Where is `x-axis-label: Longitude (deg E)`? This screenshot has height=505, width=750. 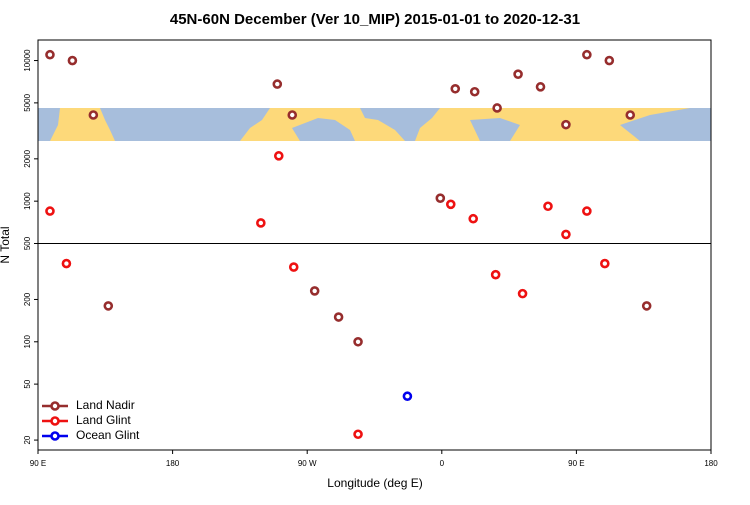 x-axis-label: Longitude (deg E) is located at coordinates (374, 483).